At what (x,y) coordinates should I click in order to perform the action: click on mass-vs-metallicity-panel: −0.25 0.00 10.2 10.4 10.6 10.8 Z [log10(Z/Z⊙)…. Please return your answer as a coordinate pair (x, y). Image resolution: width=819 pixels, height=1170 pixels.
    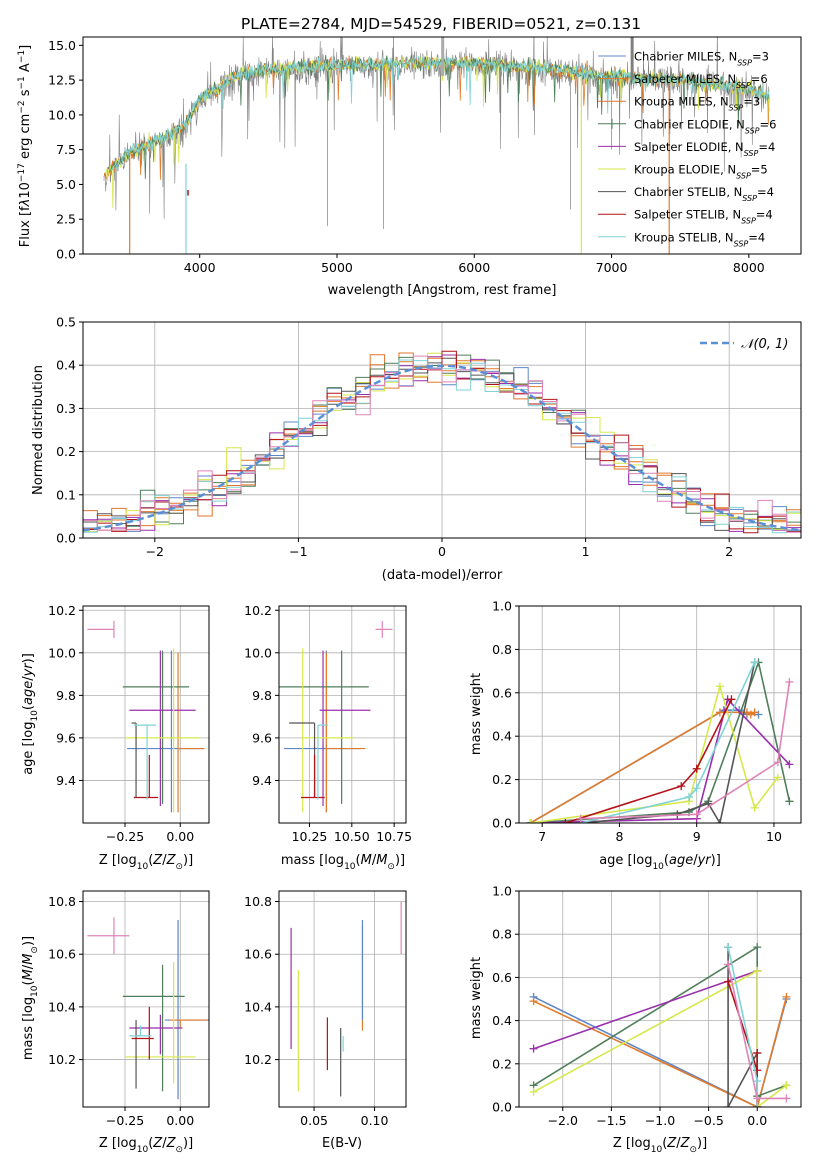
    Looking at the image, I should click on (115, 1022).